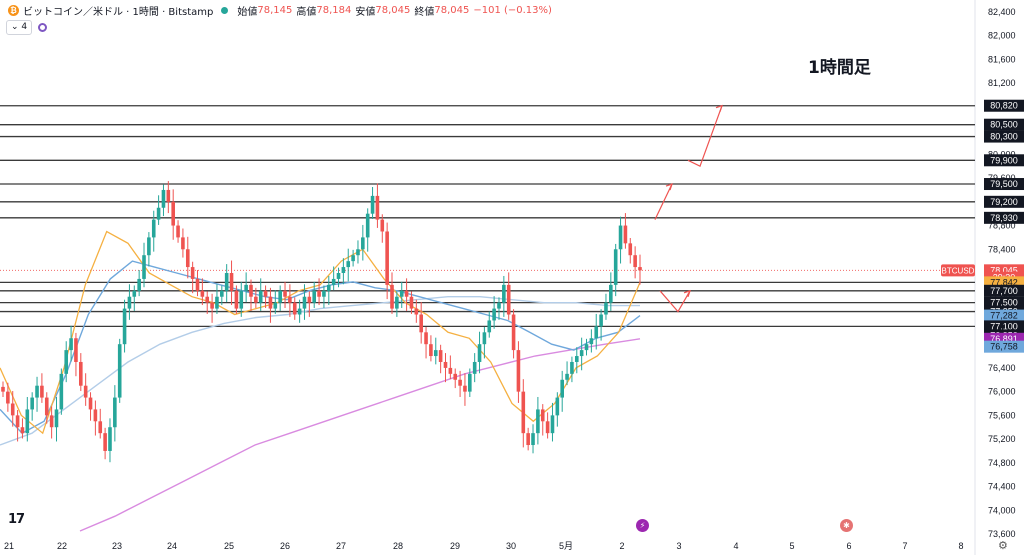 Image resolution: width=1024 pixels, height=555 pixels. What do you see at coordinates (1004, 291) in the screenshot?
I see `price-label-text: 77,700` at bounding box center [1004, 291].